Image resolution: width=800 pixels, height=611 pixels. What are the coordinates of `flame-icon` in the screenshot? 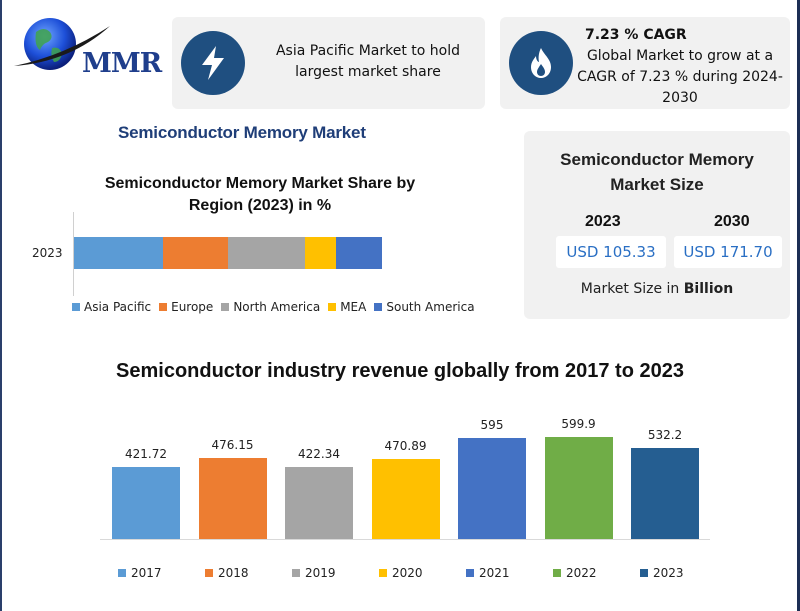 It's located at (541, 63).